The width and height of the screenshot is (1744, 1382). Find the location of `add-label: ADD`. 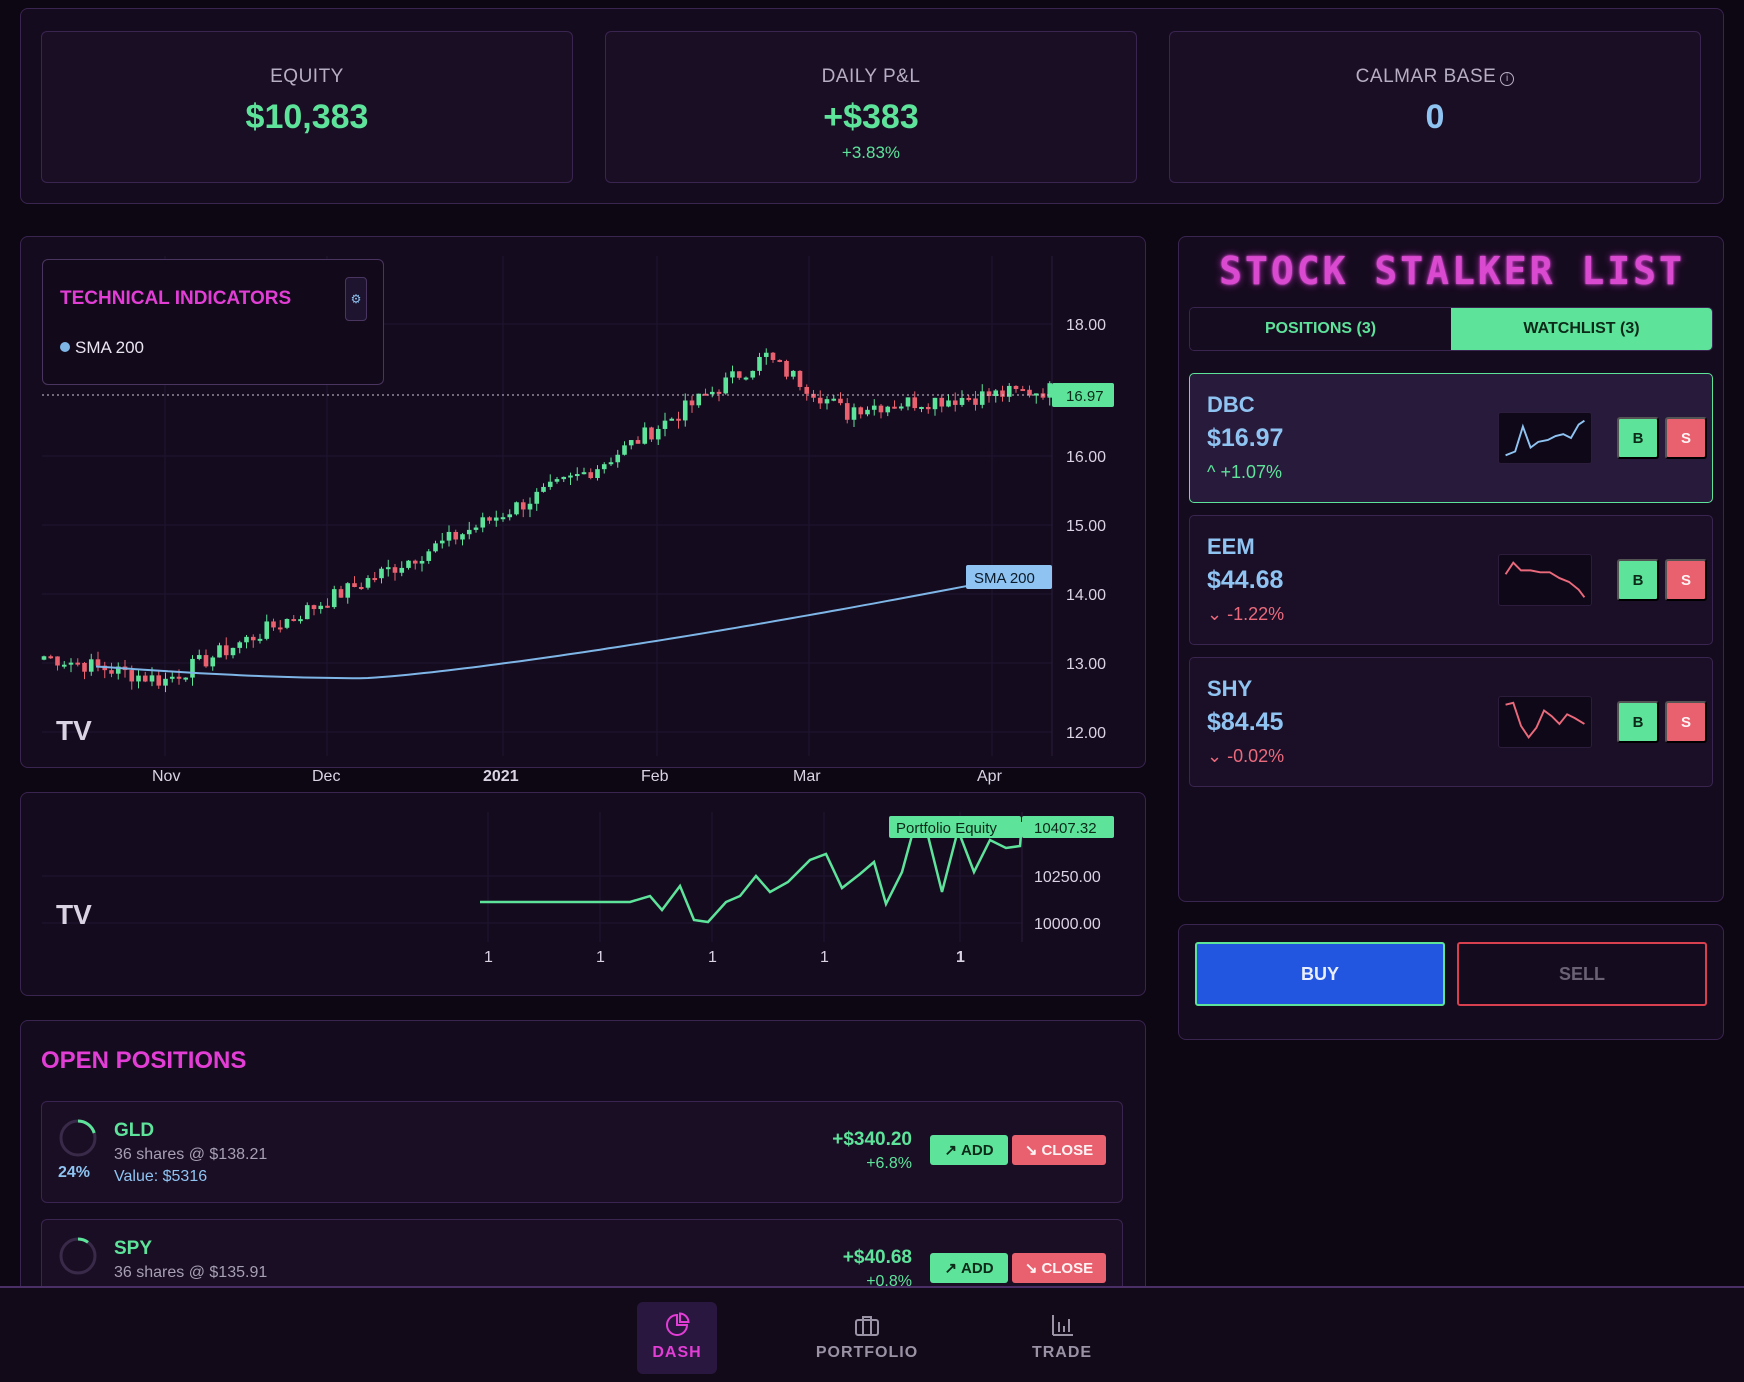

add-label: ADD is located at coordinates (977, 1268).